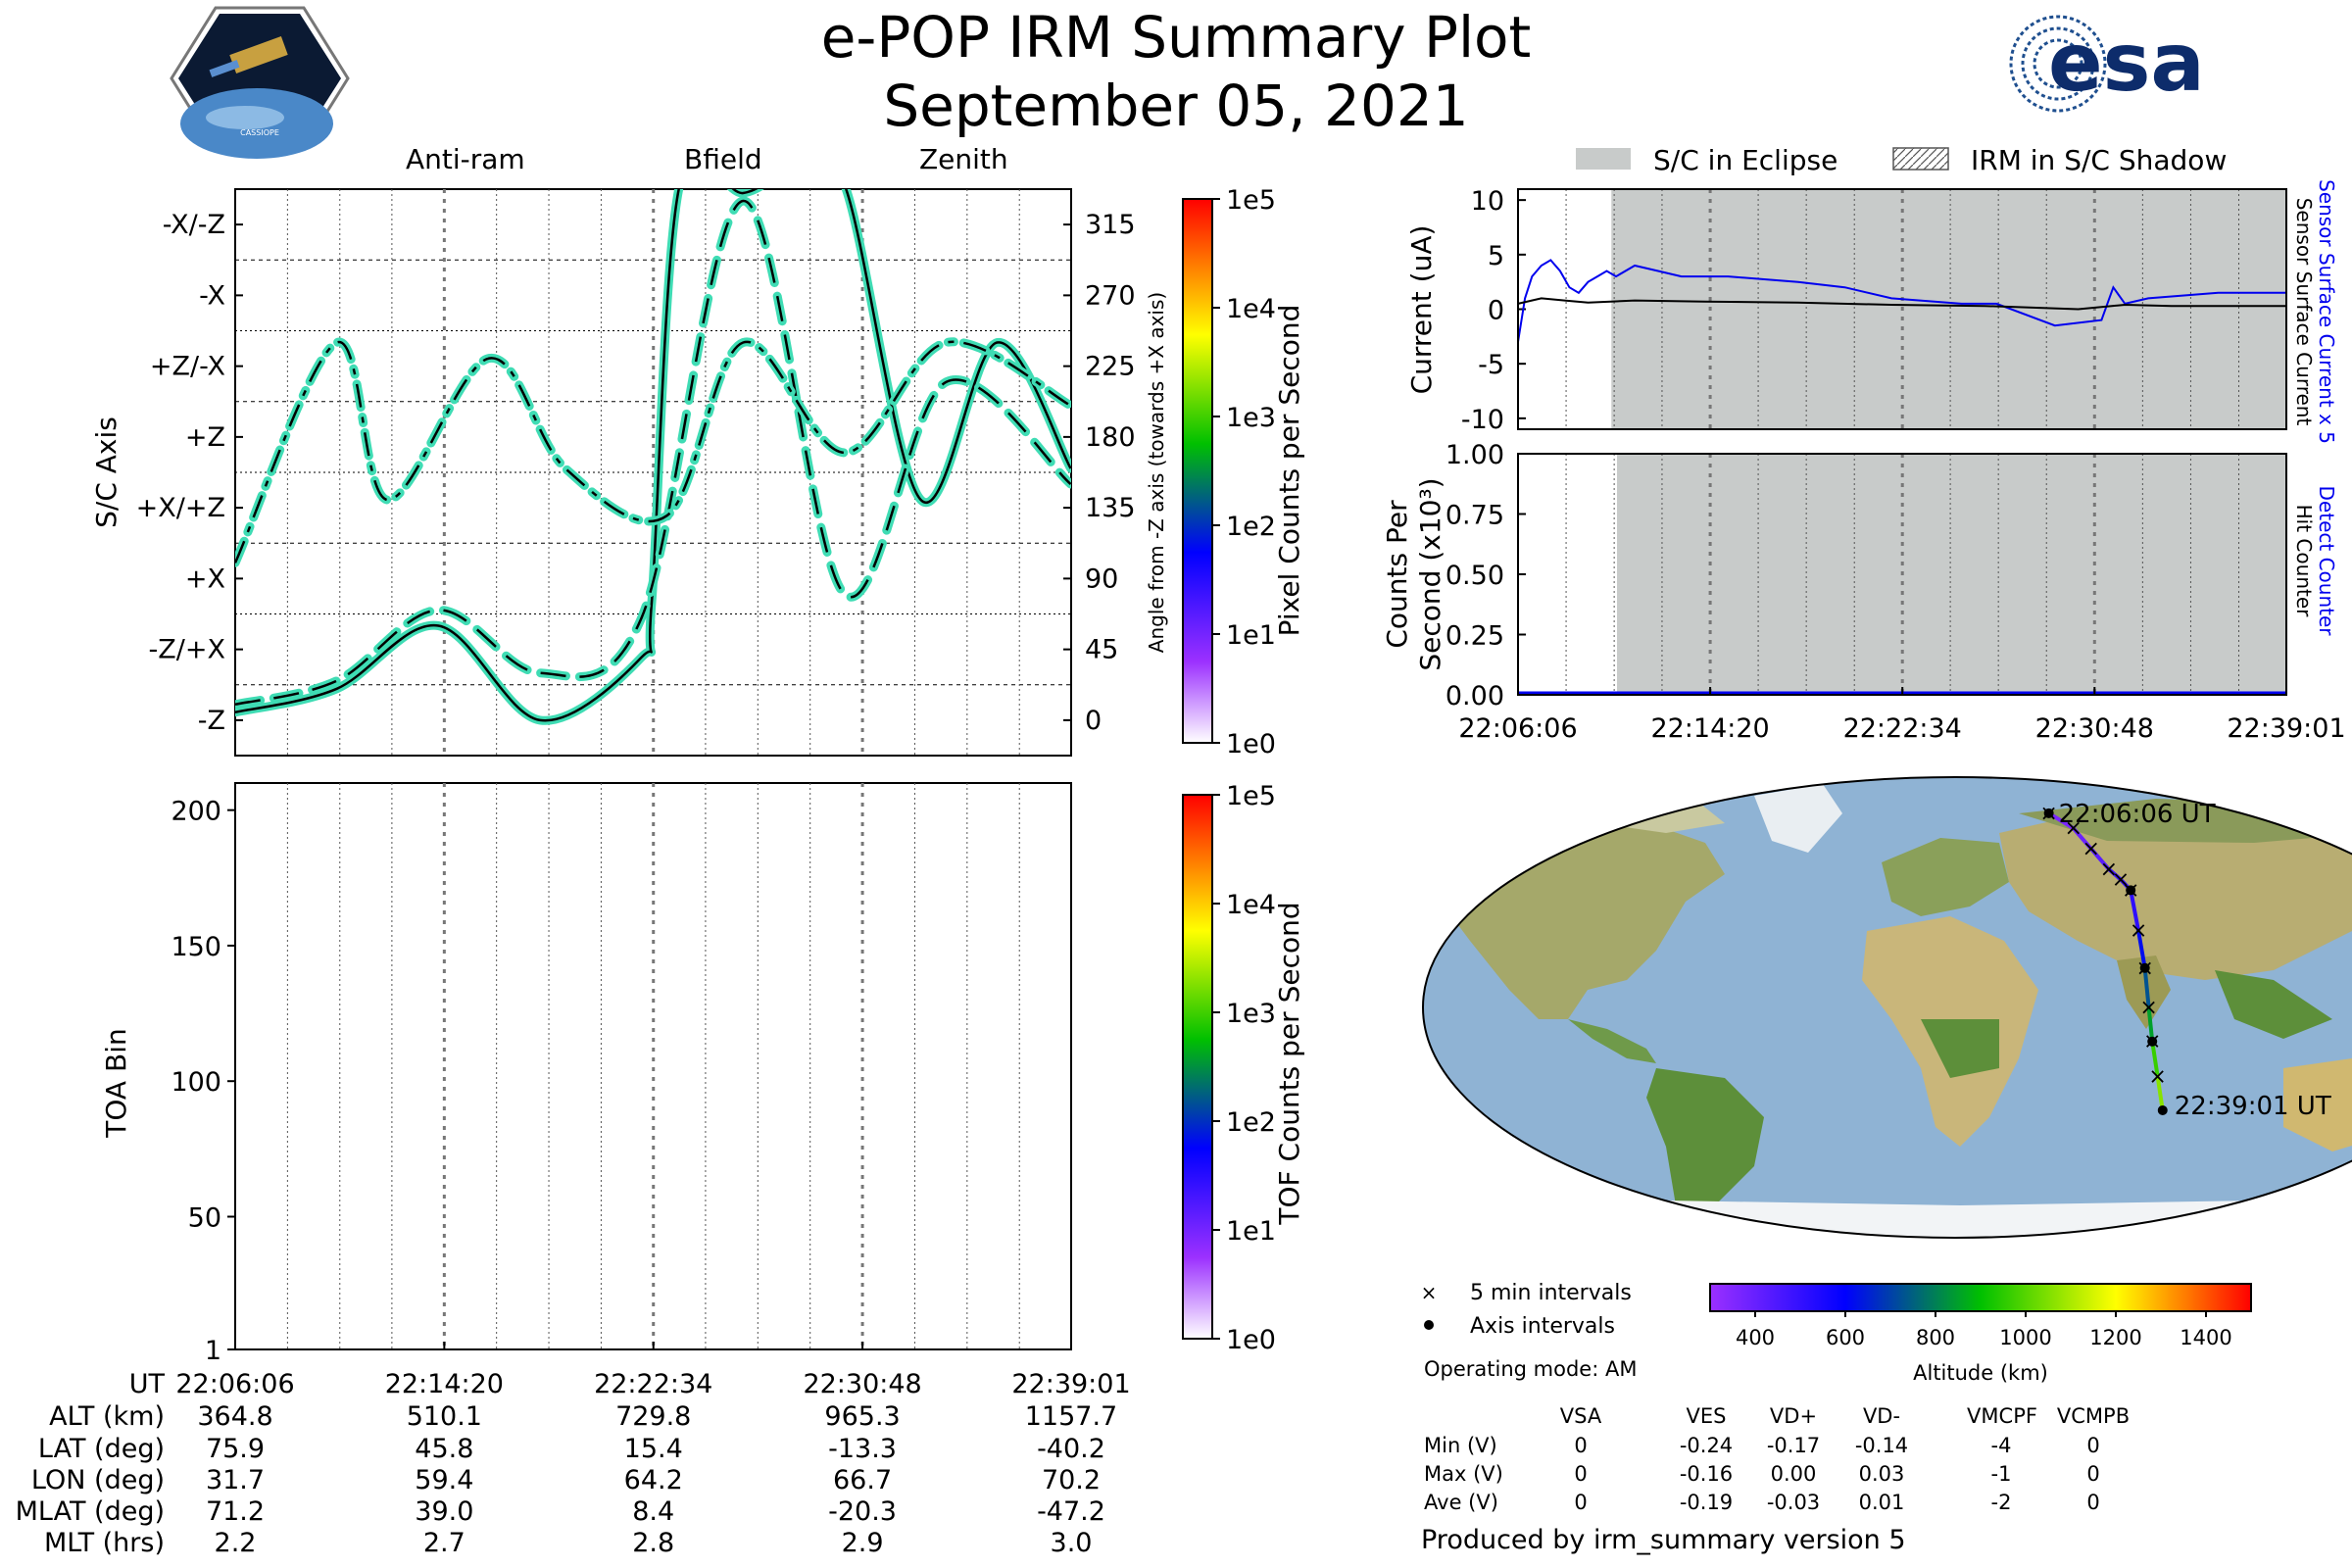  Describe the element at coordinates (116, 1083) in the screenshot. I see `toa-panel-ylabel: TOA Bin` at that location.